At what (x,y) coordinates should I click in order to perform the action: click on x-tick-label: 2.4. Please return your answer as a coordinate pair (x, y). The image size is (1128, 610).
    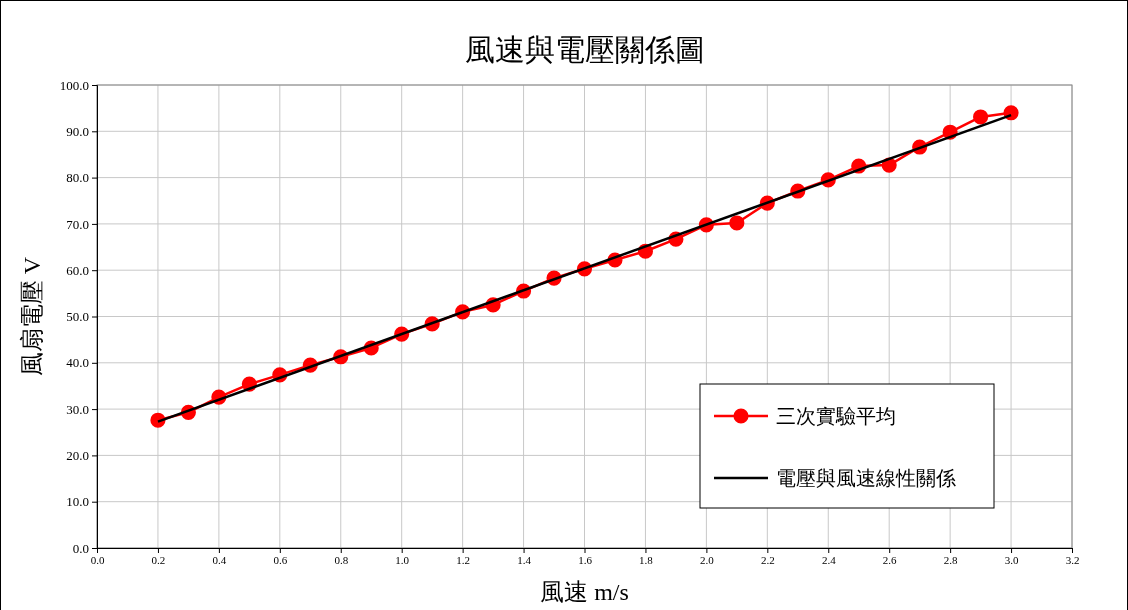
    Looking at the image, I should click on (829, 559).